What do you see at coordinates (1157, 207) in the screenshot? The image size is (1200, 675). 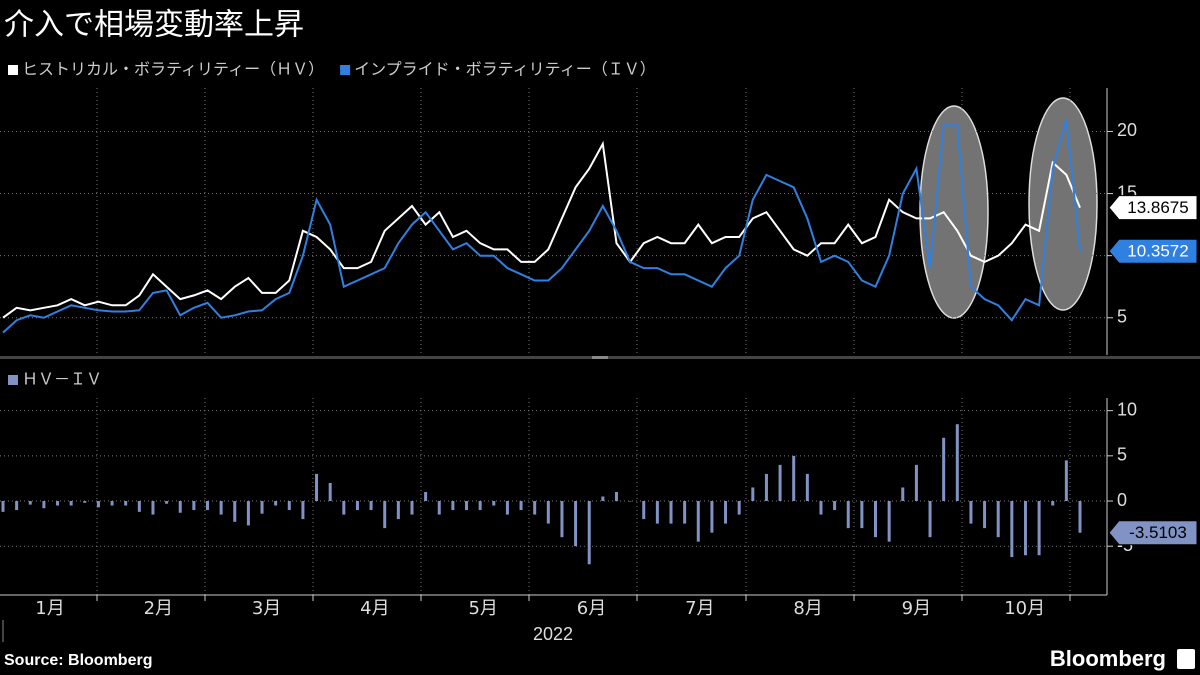 I see `last-value-text: 13.8675` at bounding box center [1157, 207].